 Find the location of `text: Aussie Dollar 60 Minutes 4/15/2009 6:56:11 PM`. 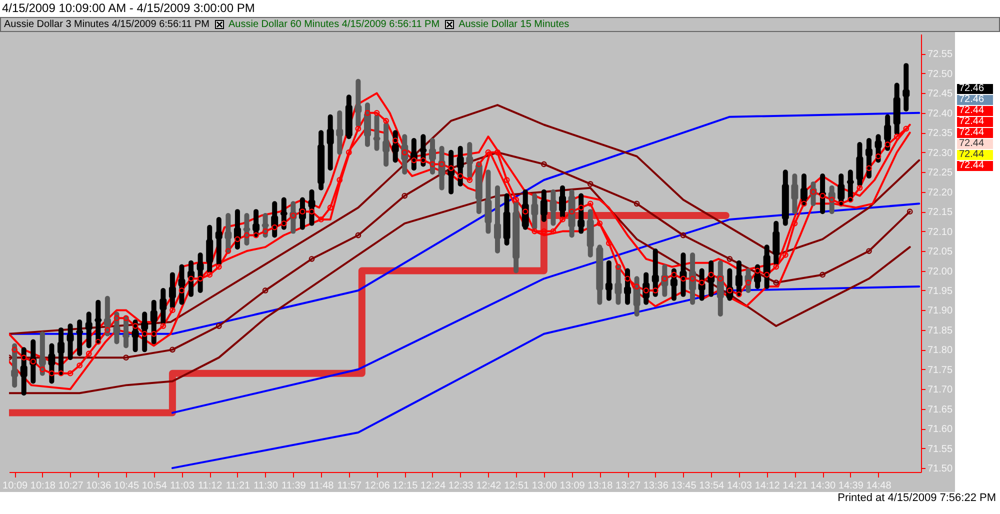

text: Aussie Dollar 60 Minutes 4/15/2009 6:56:11 PM is located at coordinates (334, 24).